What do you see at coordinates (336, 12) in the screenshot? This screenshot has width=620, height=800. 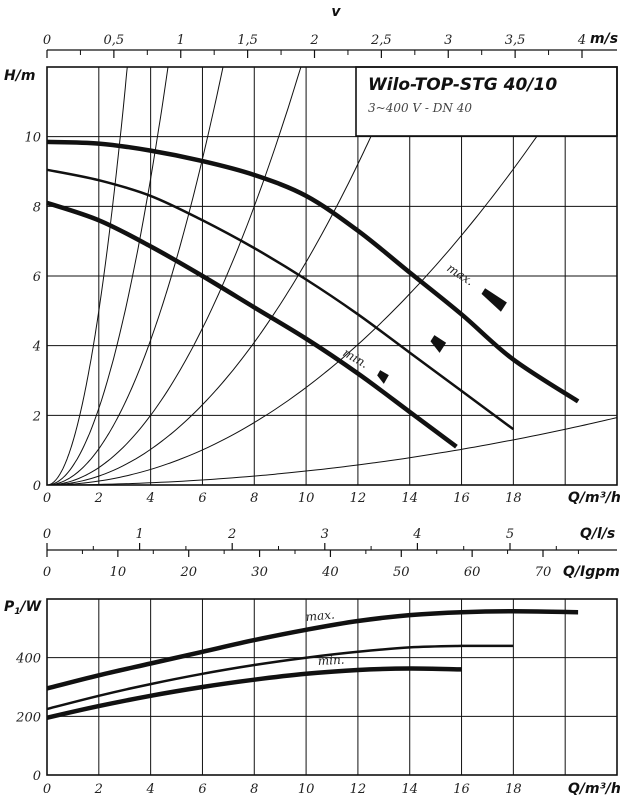 I see `velocity-axis-label: v` at bounding box center [336, 12].